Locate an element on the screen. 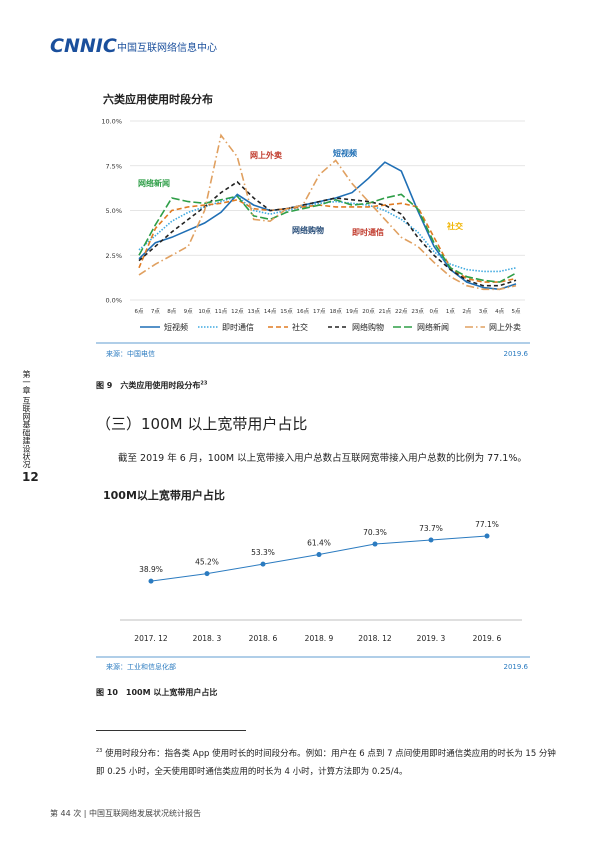  legend-label: 即时通信 is located at coordinates (238, 327).